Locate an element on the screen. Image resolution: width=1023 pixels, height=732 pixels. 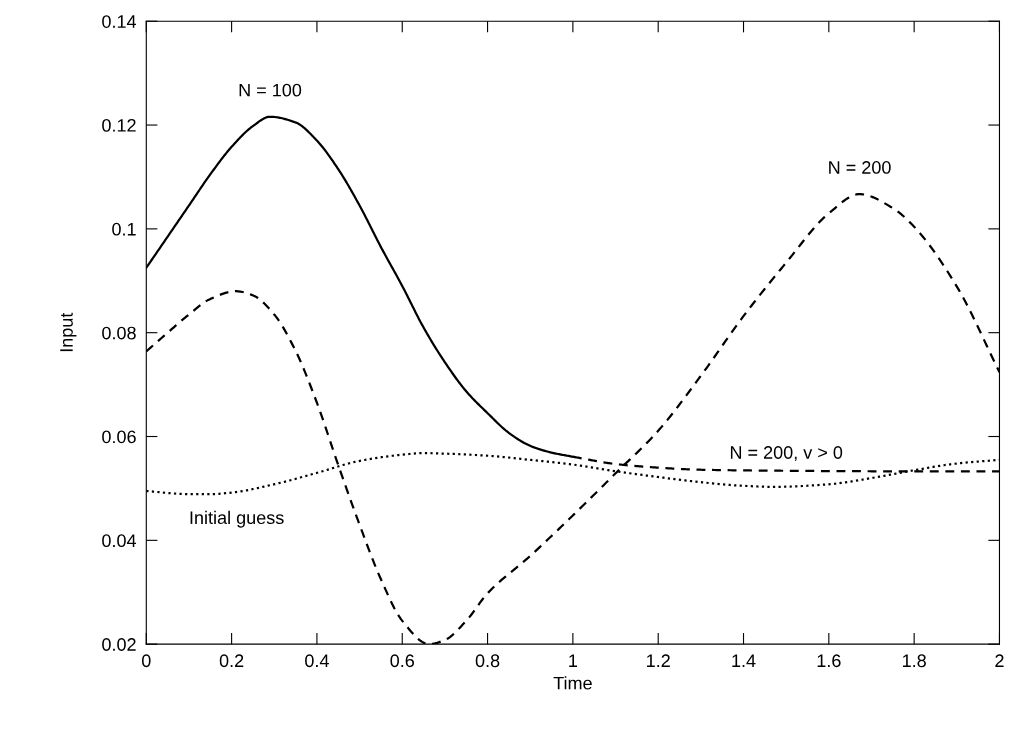
y-axis-title: Input is located at coordinates (68, 332).